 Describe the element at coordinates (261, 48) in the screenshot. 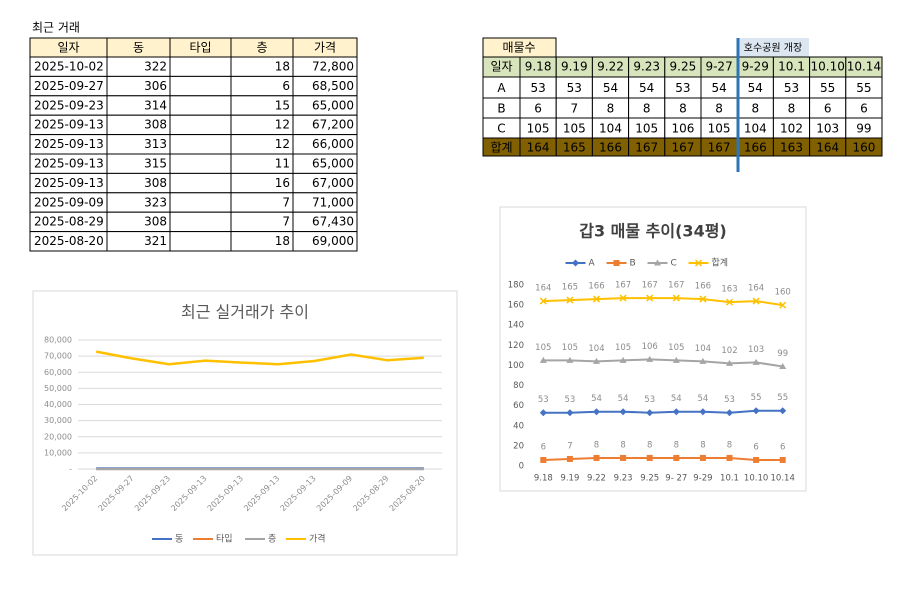

I see `header-text: 층` at that location.